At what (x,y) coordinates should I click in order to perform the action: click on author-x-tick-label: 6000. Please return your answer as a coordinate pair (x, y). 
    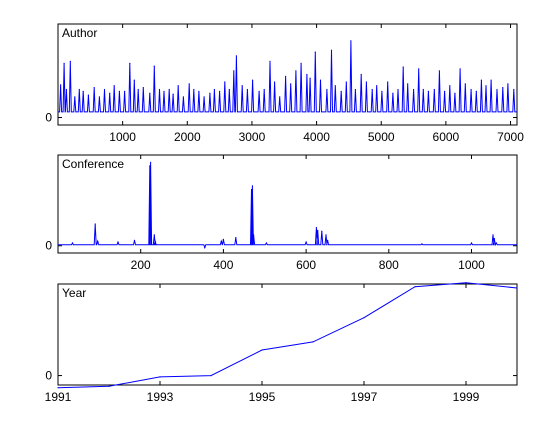
    Looking at the image, I should click on (446, 137).